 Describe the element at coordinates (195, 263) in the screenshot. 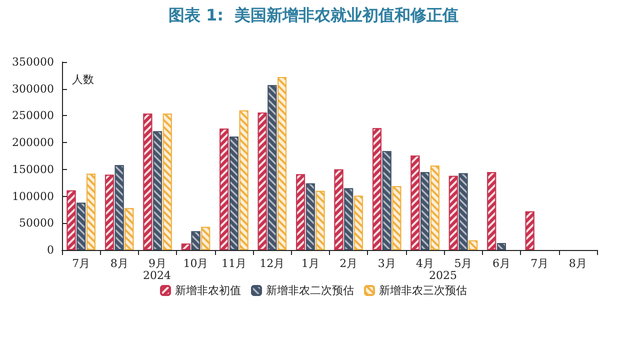

I see `x-tick-label: 10月` at that location.